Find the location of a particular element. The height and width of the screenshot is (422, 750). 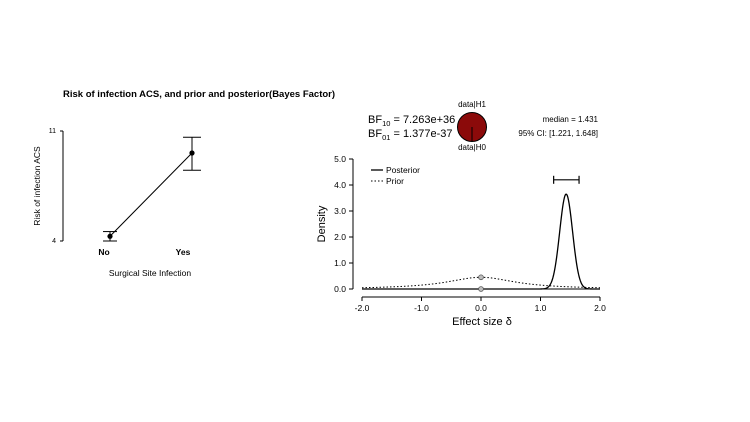

posterior-point-at-zero is located at coordinates (481, 289).